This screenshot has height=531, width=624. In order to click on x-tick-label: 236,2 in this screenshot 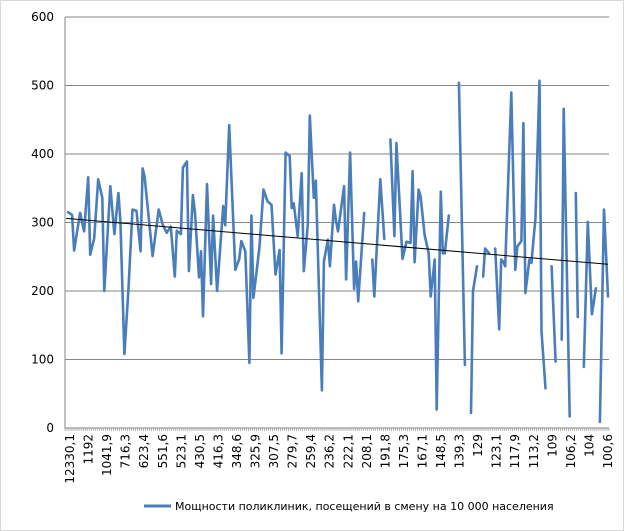, I will do `click(330, 451)`.